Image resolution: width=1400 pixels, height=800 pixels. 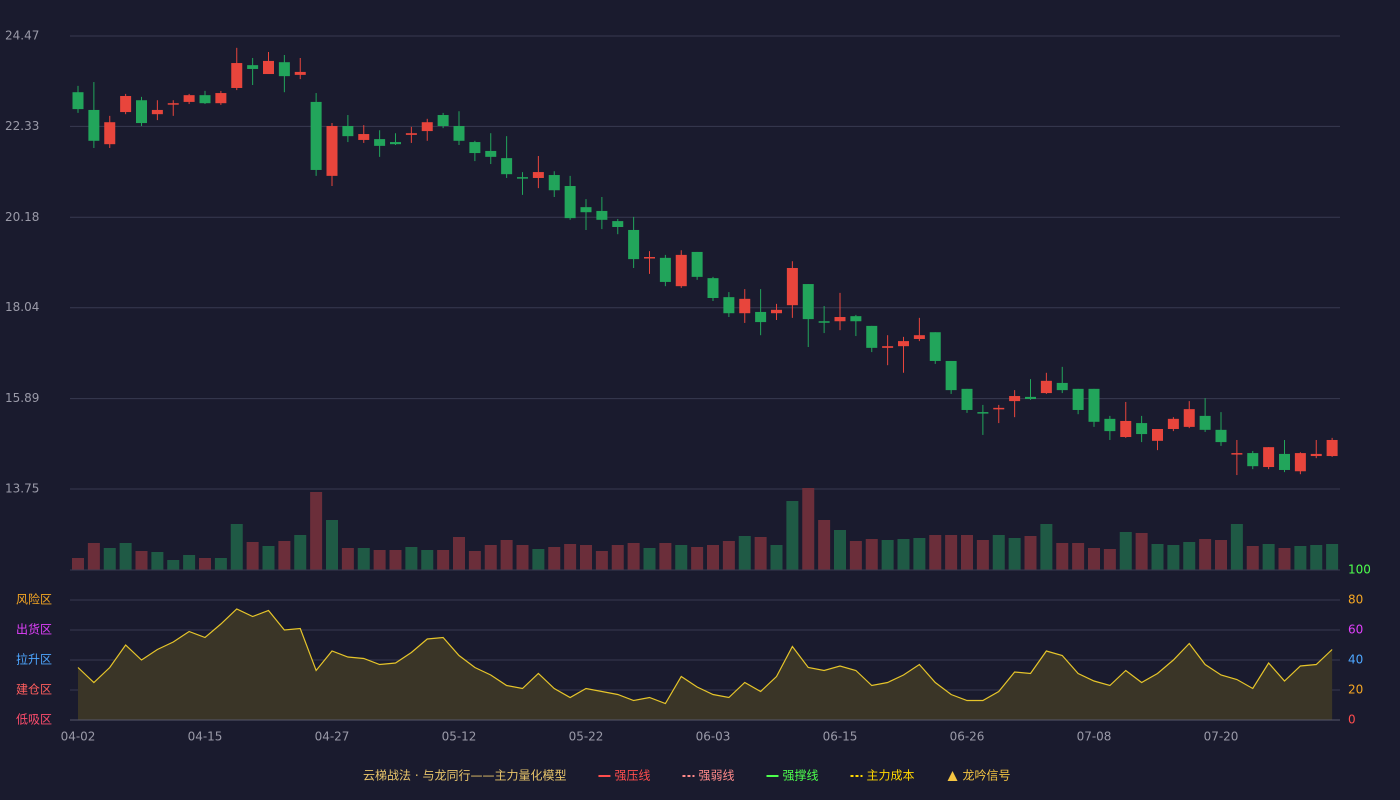 I want to click on x-tick-label: 04-02, so click(x=78, y=737).